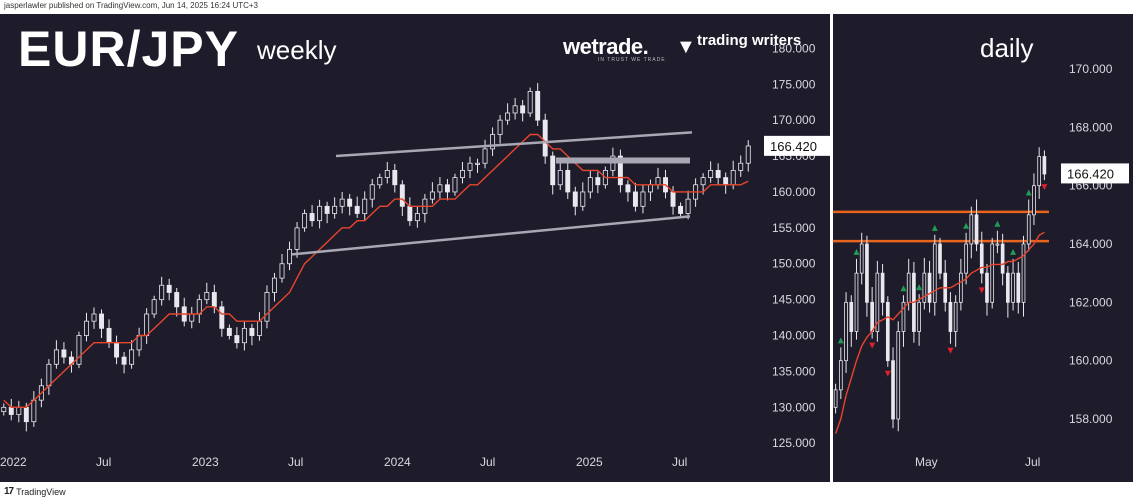  What do you see at coordinates (794, 264) in the screenshot?
I see `y-tick-label: 150.000` at bounding box center [794, 264].